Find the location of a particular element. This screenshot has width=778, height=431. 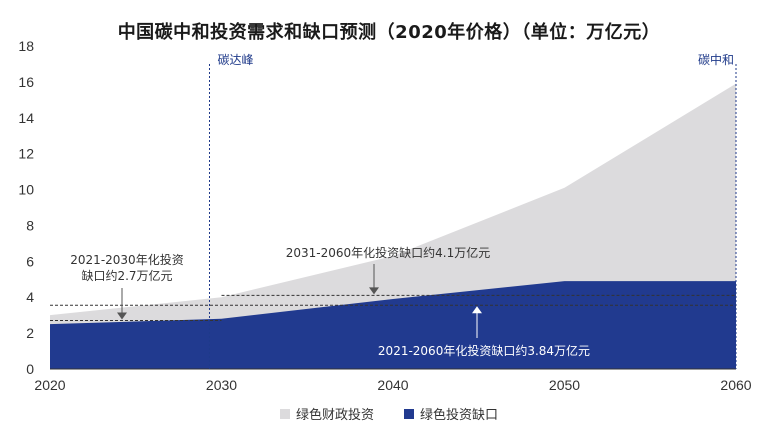

legend-label-gap: 绿色投资缺口 is located at coordinates (459, 415).